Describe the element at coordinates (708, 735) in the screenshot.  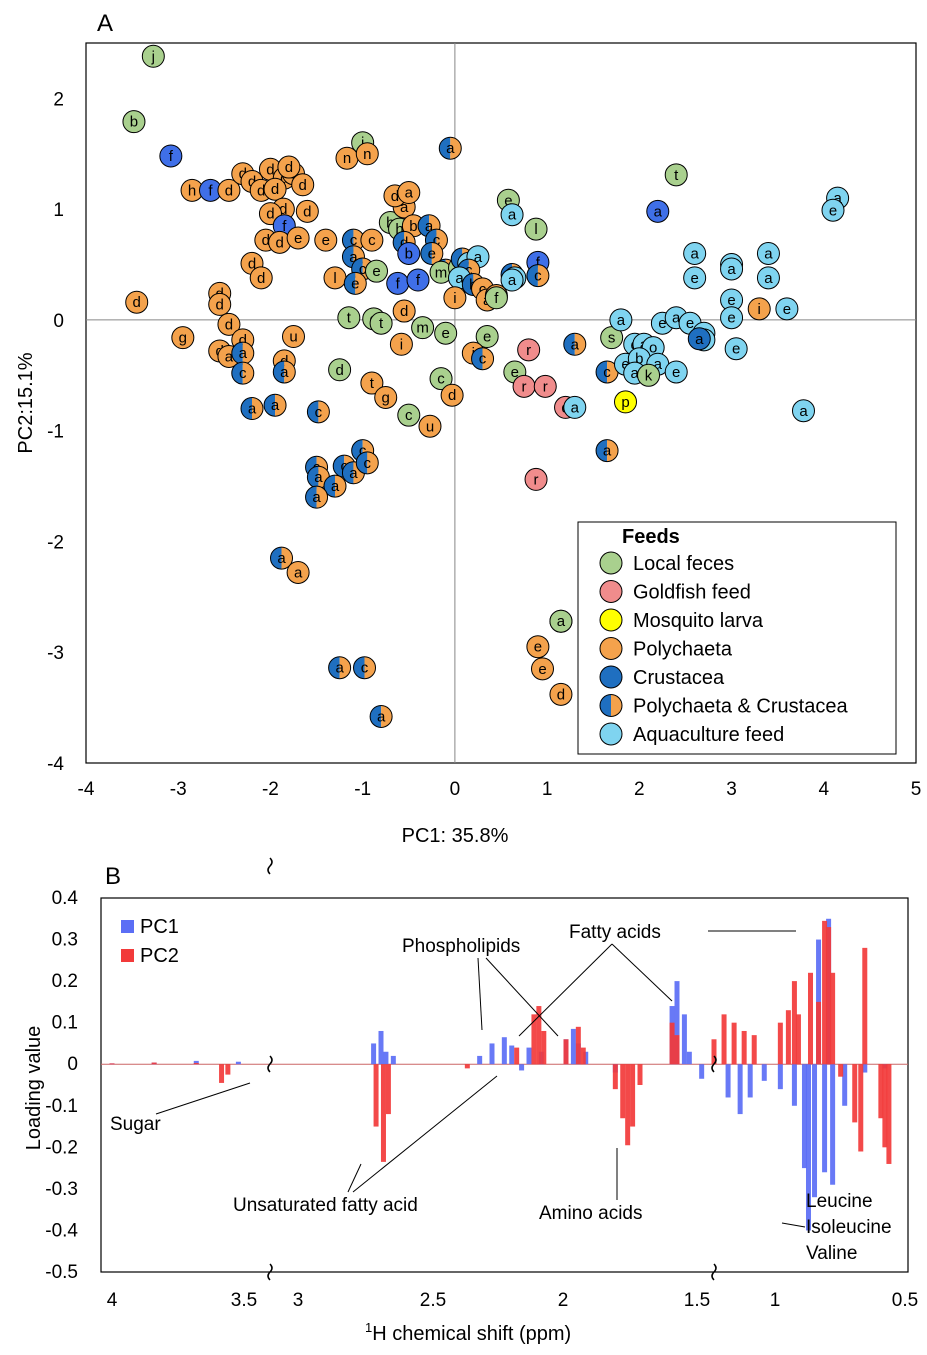
I see `legend-label-aqua: Aquaculture feed` at that location.